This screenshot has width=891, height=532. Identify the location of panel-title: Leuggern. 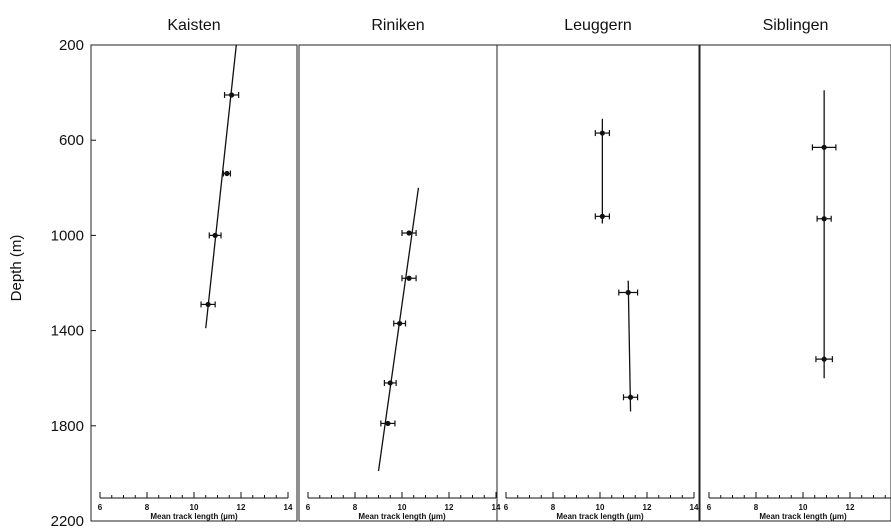
(598, 25).